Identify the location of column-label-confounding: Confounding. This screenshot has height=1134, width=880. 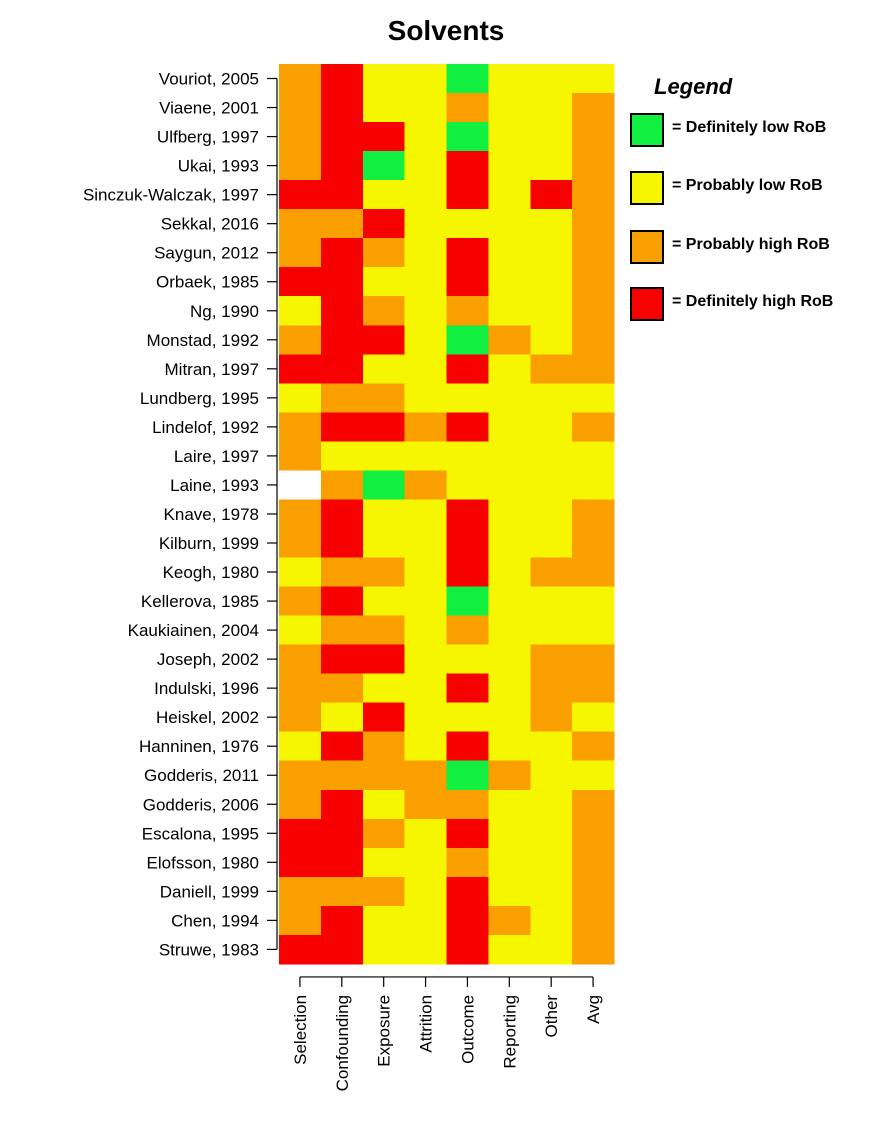
(342, 1043).